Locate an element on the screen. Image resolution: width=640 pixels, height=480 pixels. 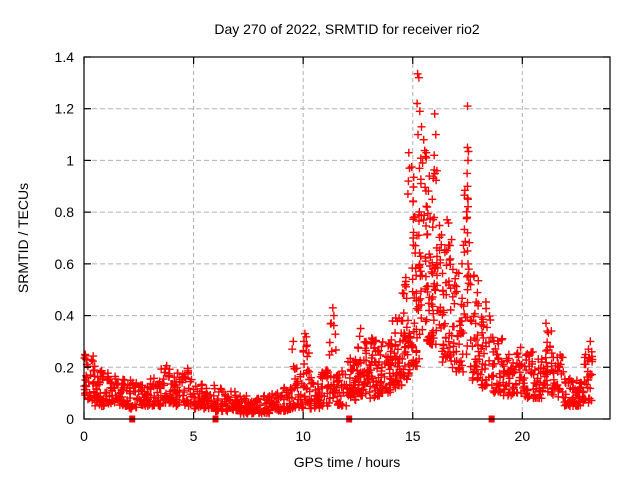
y-tick-label: 0.8 is located at coordinates (65, 212).